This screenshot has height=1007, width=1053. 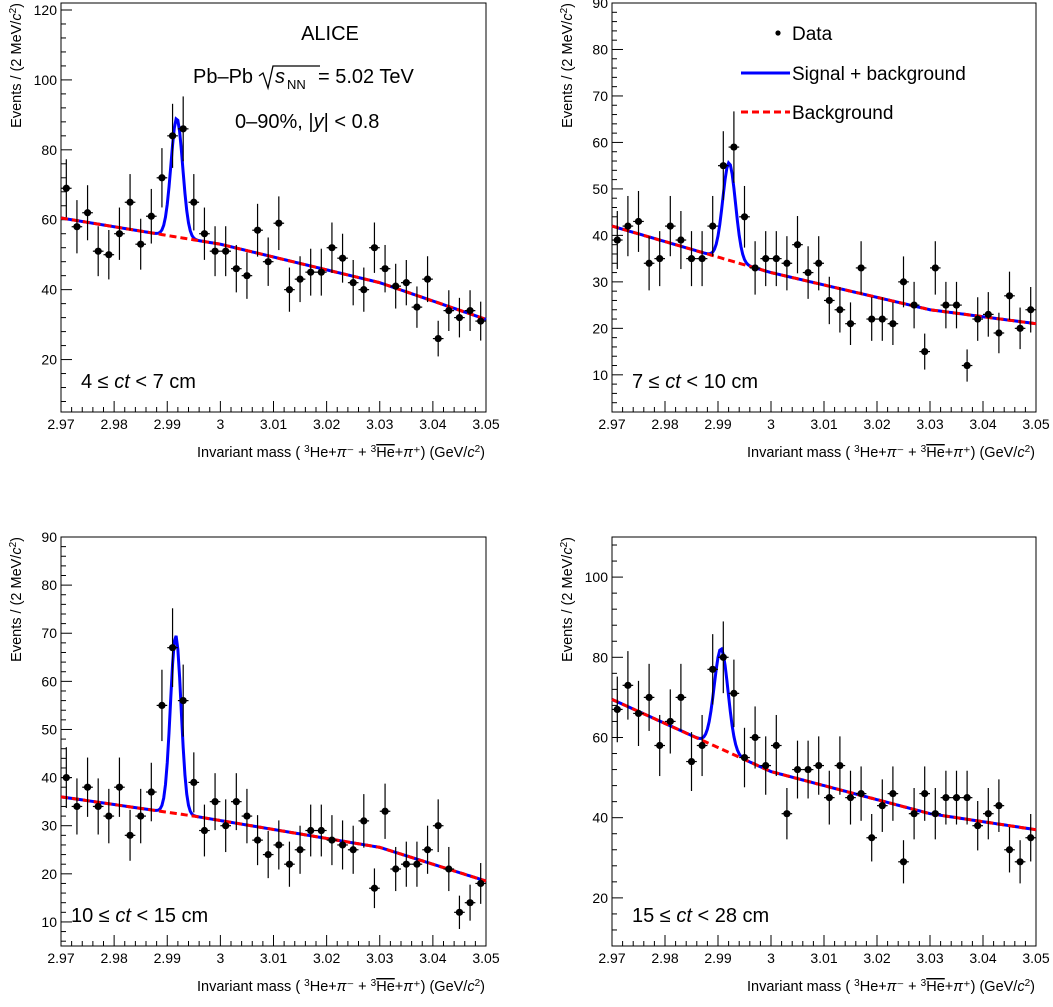 I want to click on x-tick-label: 2.98, so click(x=114, y=424).